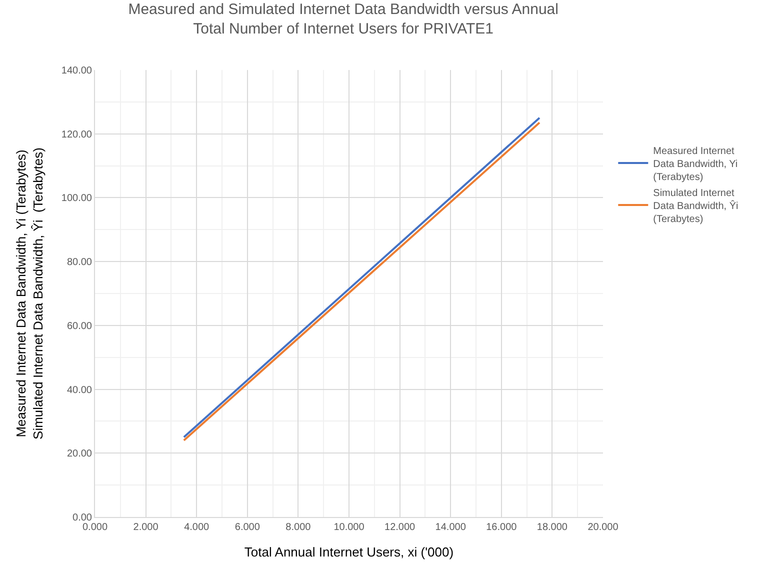 The width and height of the screenshot is (763, 569). What do you see at coordinates (29, 294) in the screenshot?
I see `y-axis-title: Measured Internet Data Bandwidth, Yi (Terabytes) Simulated Internet Data Bandwidth, Ŷi (Terabytes)` at bounding box center [29, 294].